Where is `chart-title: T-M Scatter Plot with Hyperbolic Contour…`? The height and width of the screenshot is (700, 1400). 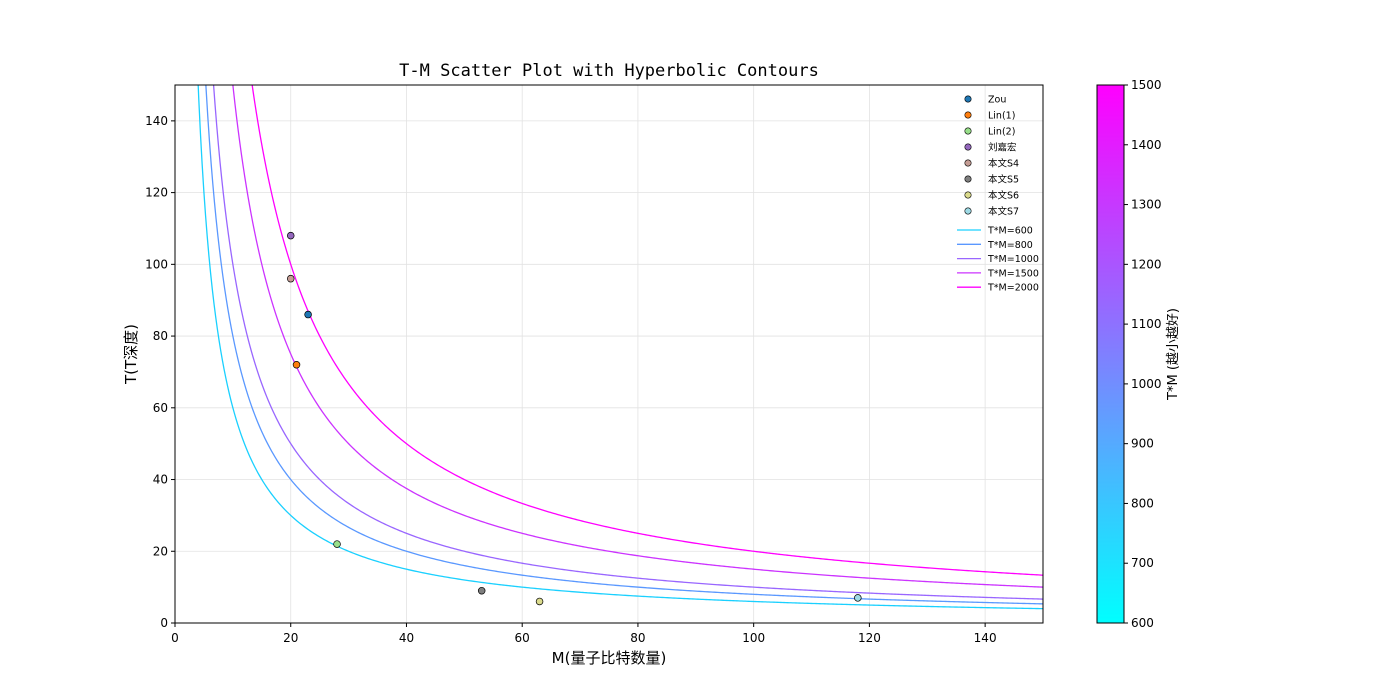
chart-title: T-M Scatter Plot with Hyperbolic Contour… is located at coordinates (609, 71).